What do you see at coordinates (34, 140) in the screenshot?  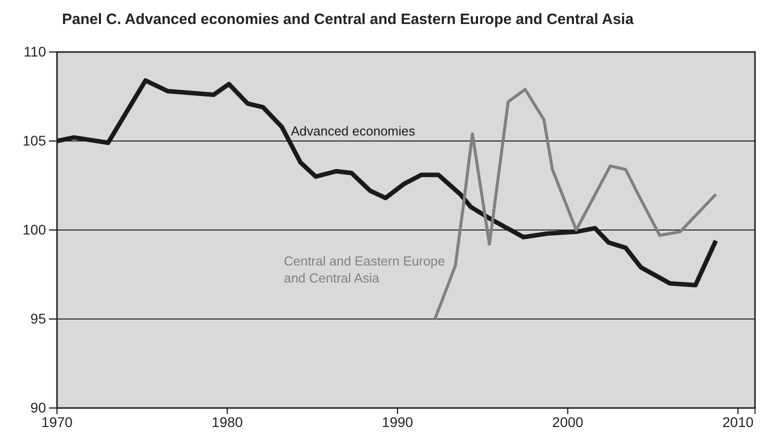 I see `y-tick-label: 105` at bounding box center [34, 140].